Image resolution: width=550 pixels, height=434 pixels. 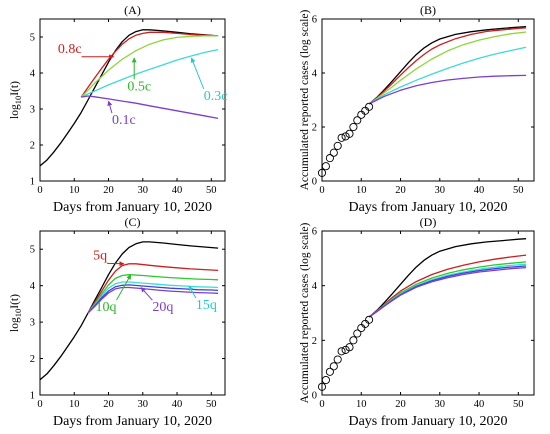 I want to click on series-annotation: 0.8c, so click(x=70, y=49).